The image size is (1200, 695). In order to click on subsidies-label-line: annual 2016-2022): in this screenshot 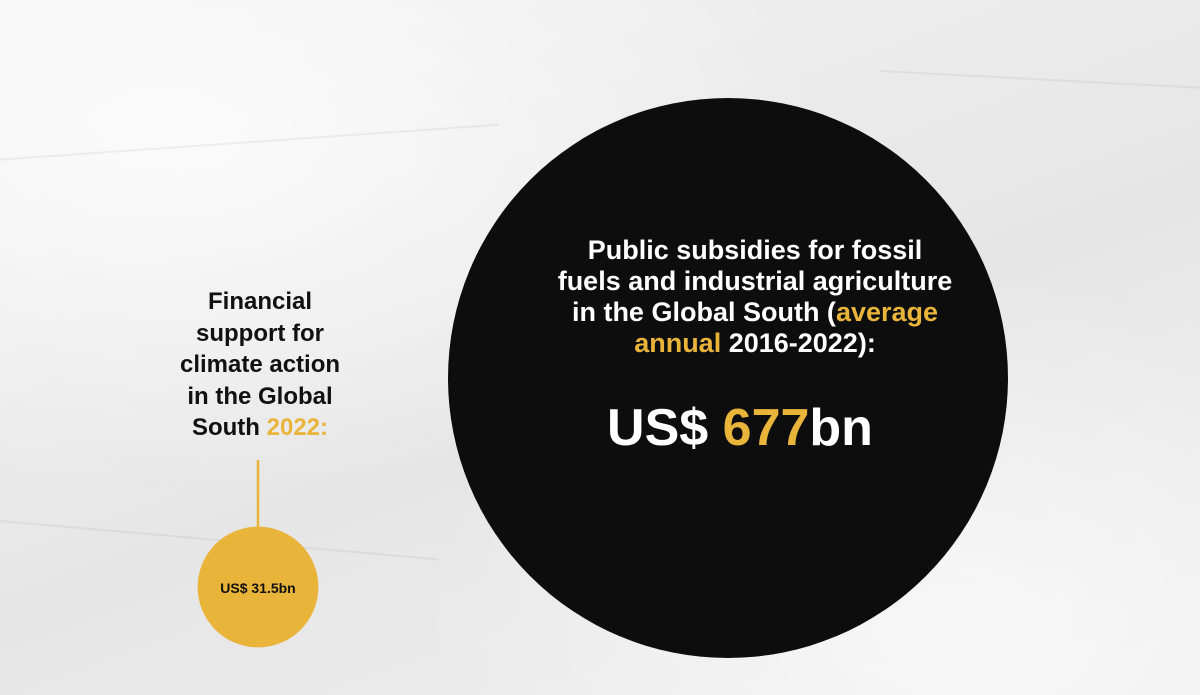, I will do `click(755, 343)`.